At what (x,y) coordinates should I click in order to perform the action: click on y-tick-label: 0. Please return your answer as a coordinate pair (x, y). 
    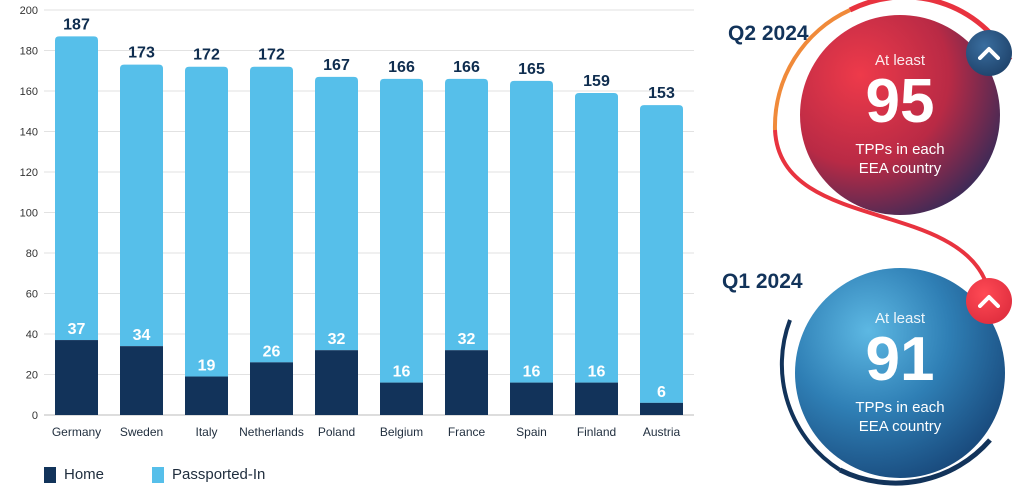
    Looking at the image, I should click on (35, 416).